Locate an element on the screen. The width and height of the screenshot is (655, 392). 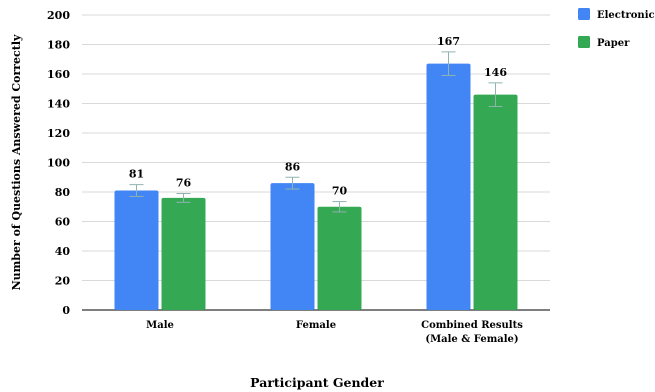
y-tick-label: 80 is located at coordinates (63, 192).